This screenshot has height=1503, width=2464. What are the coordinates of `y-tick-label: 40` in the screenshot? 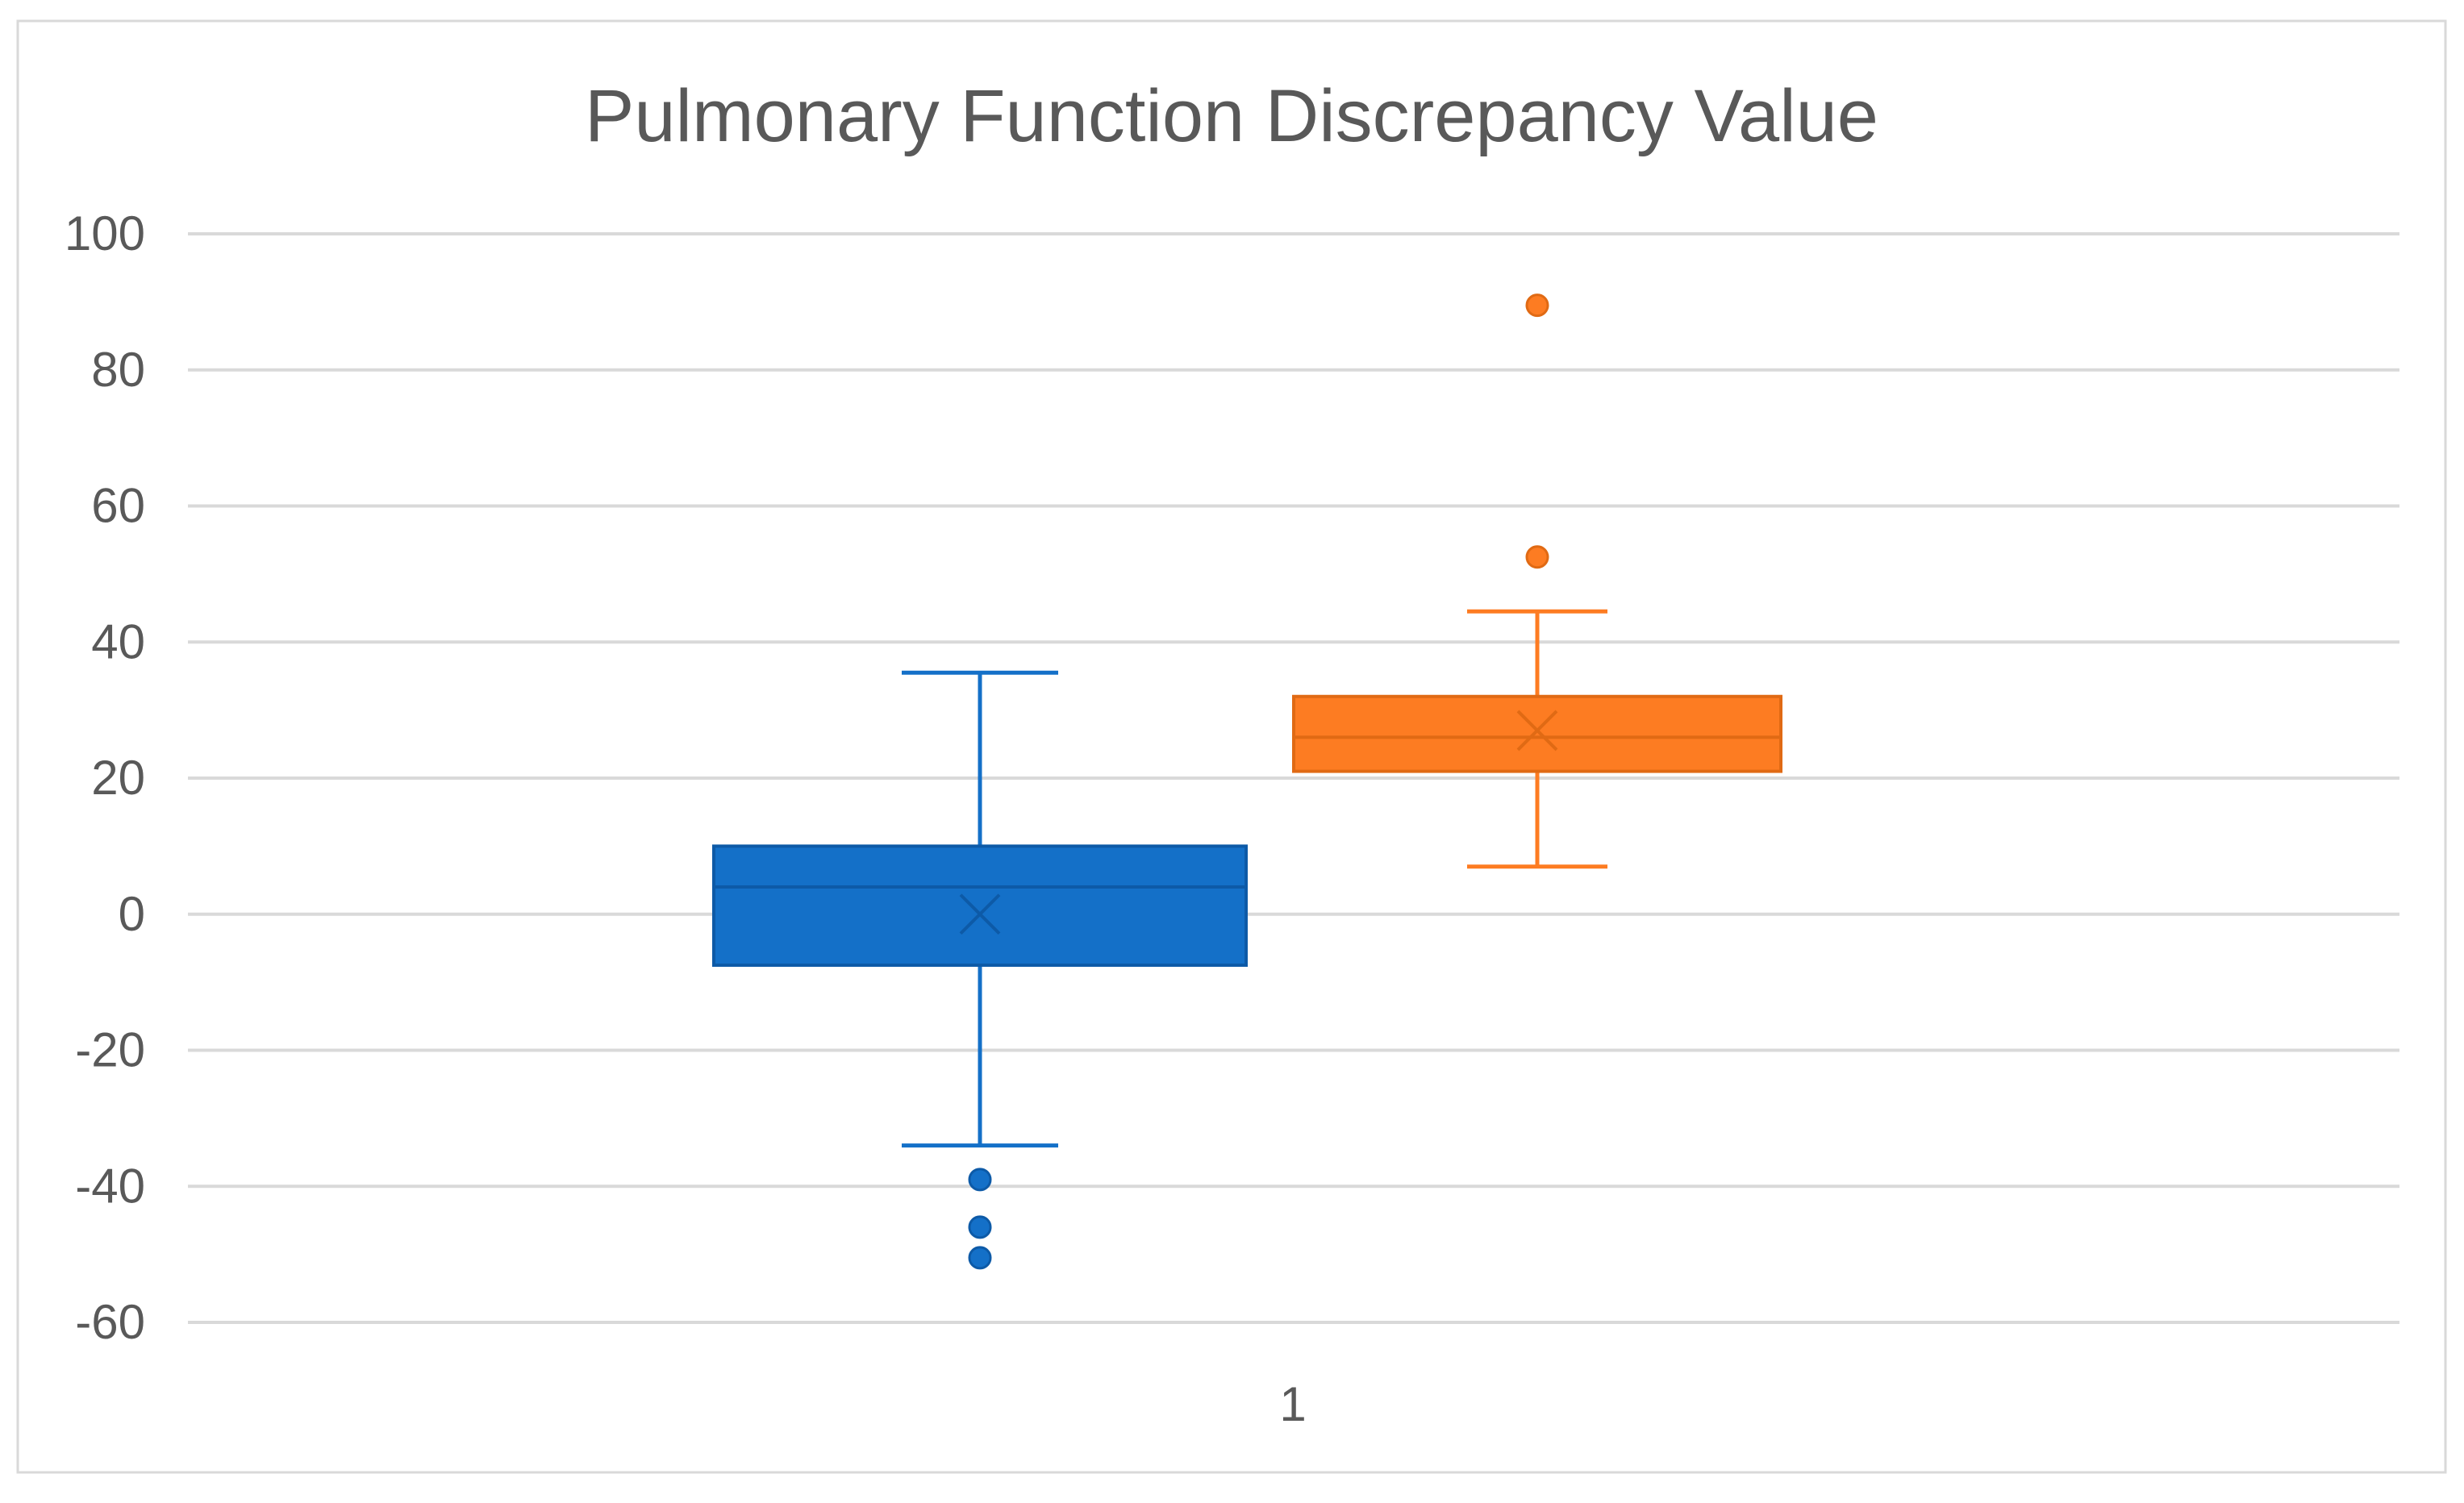 It's located at (118, 641).